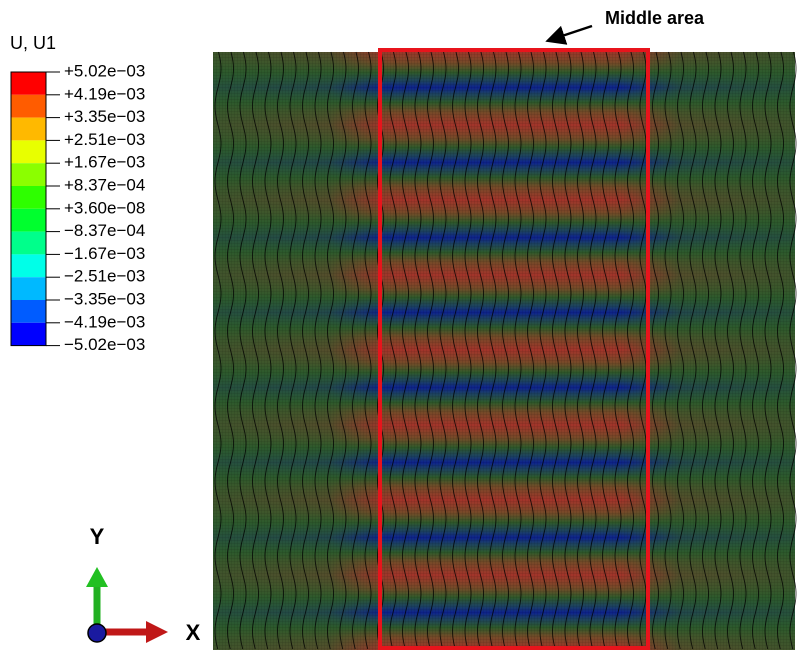 The image size is (799, 651). I want to click on legend-label: −4.19e−03, so click(104, 321).